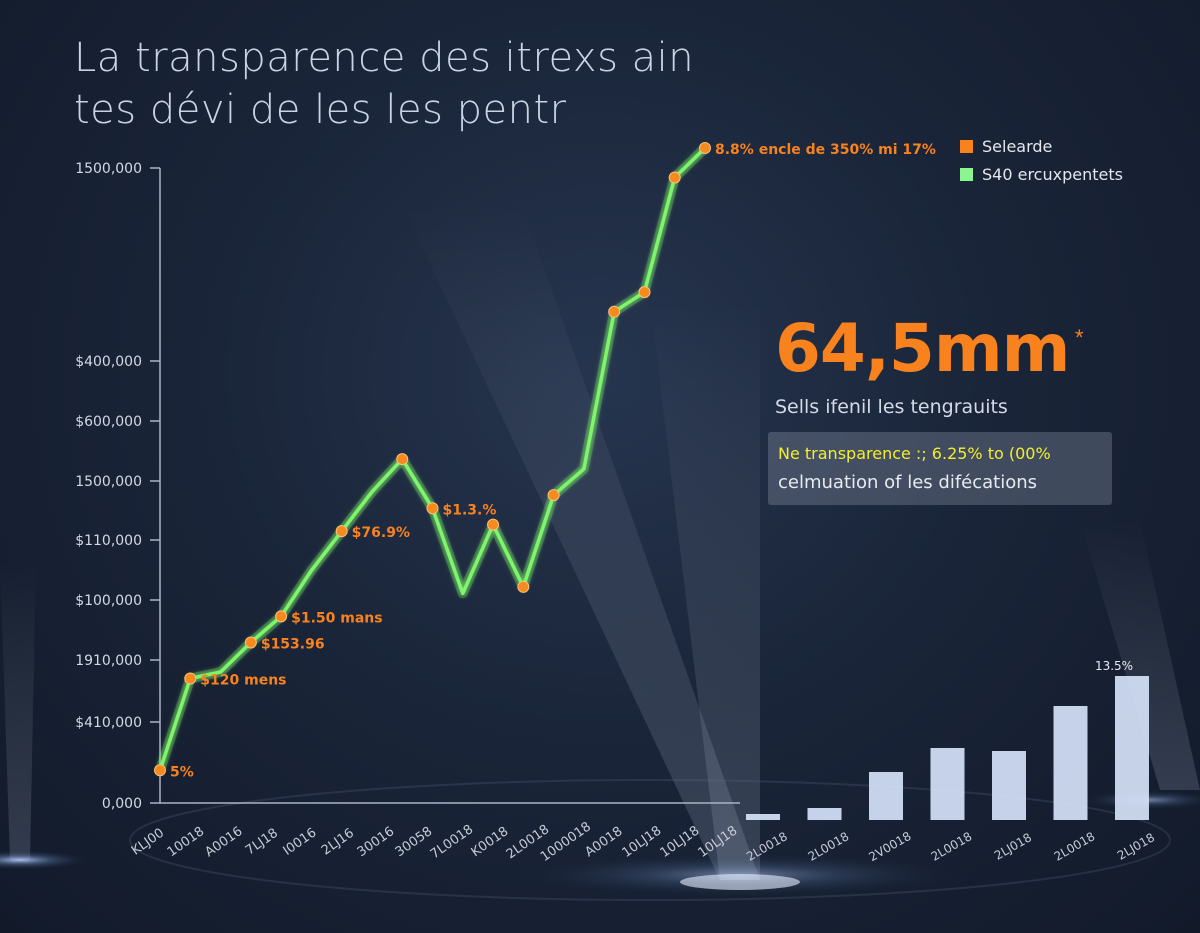 The width and height of the screenshot is (1200, 933). Describe the element at coordinates (1052, 174) in the screenshot. I see `legend-label: S40 ercuxpentets` at that location.